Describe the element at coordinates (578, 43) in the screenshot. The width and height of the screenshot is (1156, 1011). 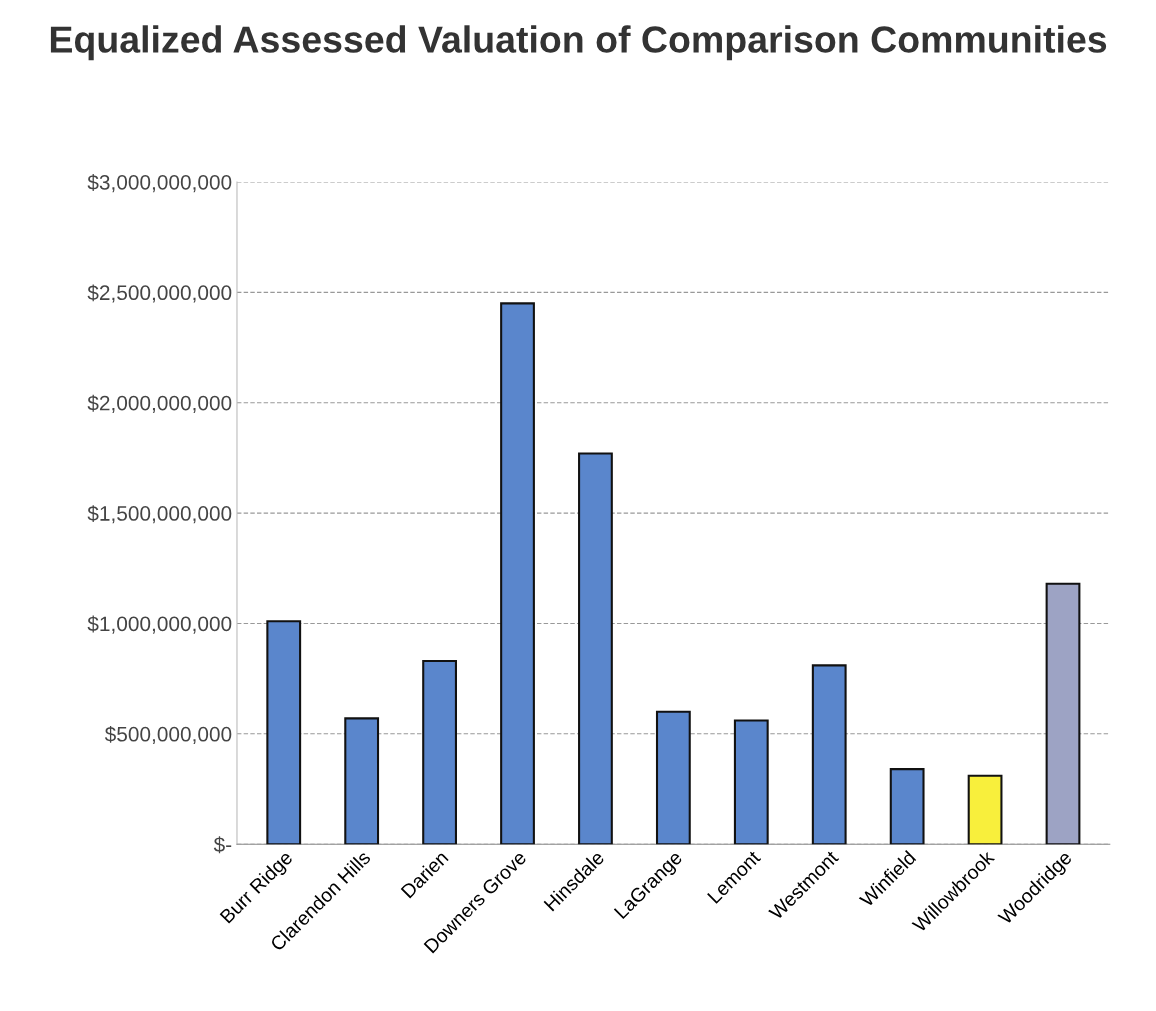
I see `chart-title: Equalized Assessed Valuation of Comparison Communities` at that location.